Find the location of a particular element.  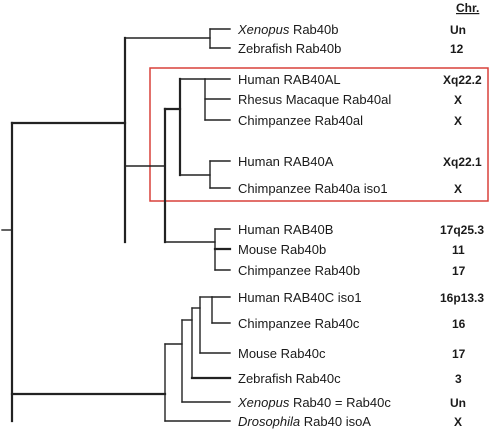

chromosome-label: 3 is located at coordinates (458, 379).